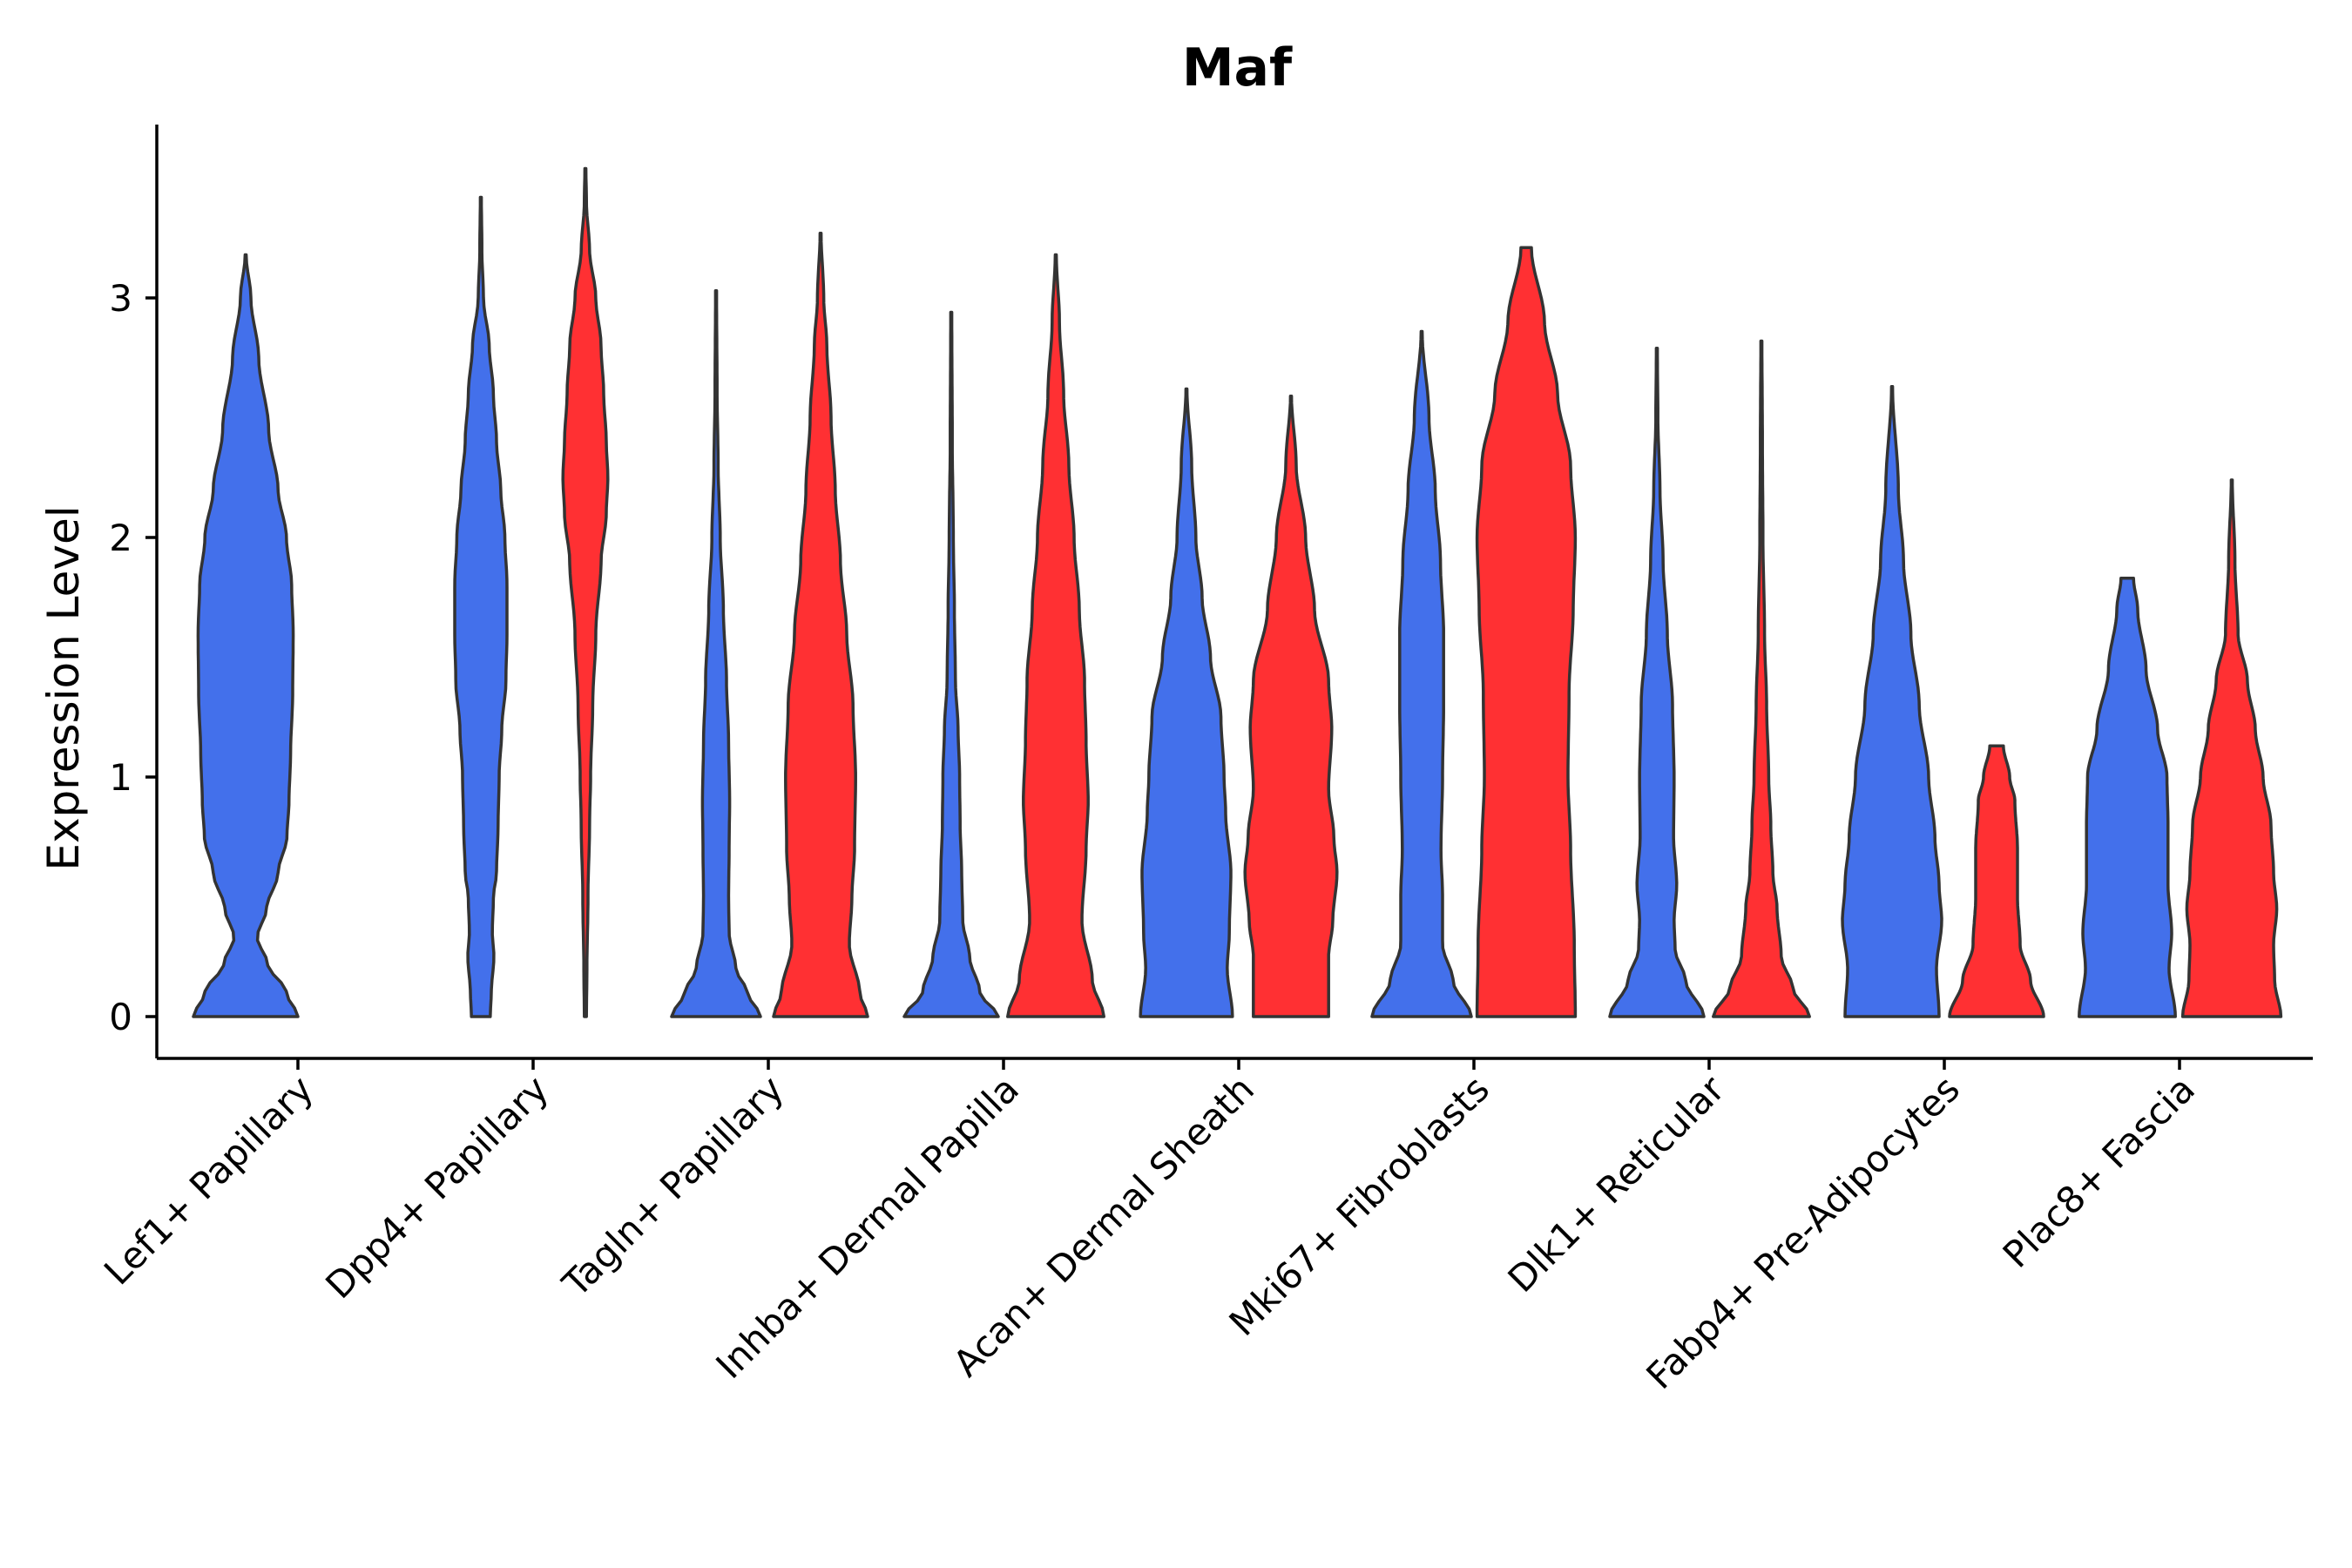  I want to click on chart-title: Maf, so click(1237, 67).